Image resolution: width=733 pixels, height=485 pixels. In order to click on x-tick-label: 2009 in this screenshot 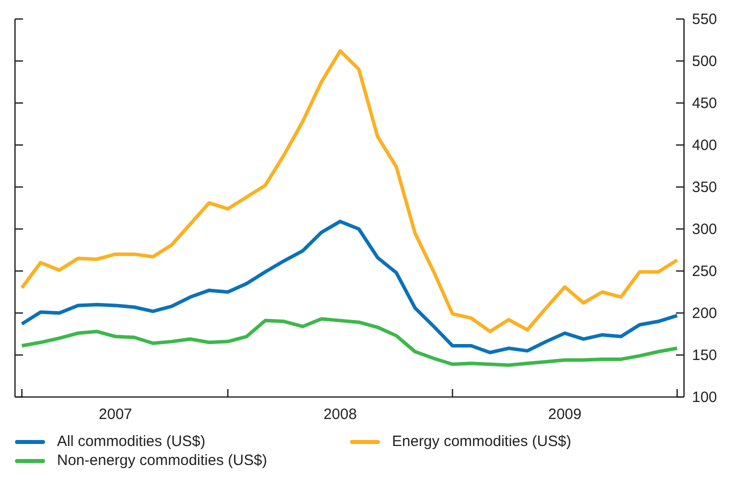, I will do `click(565, 414)`.